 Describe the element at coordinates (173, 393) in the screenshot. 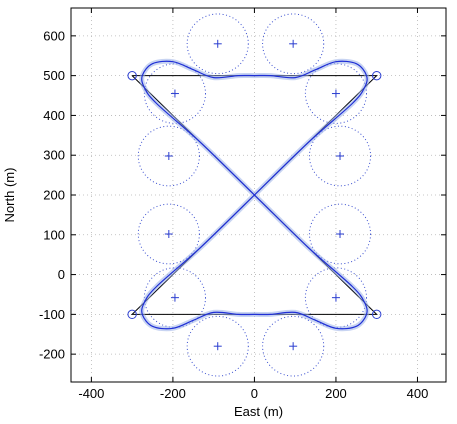

I see `x-tick-label: -200` at that location.